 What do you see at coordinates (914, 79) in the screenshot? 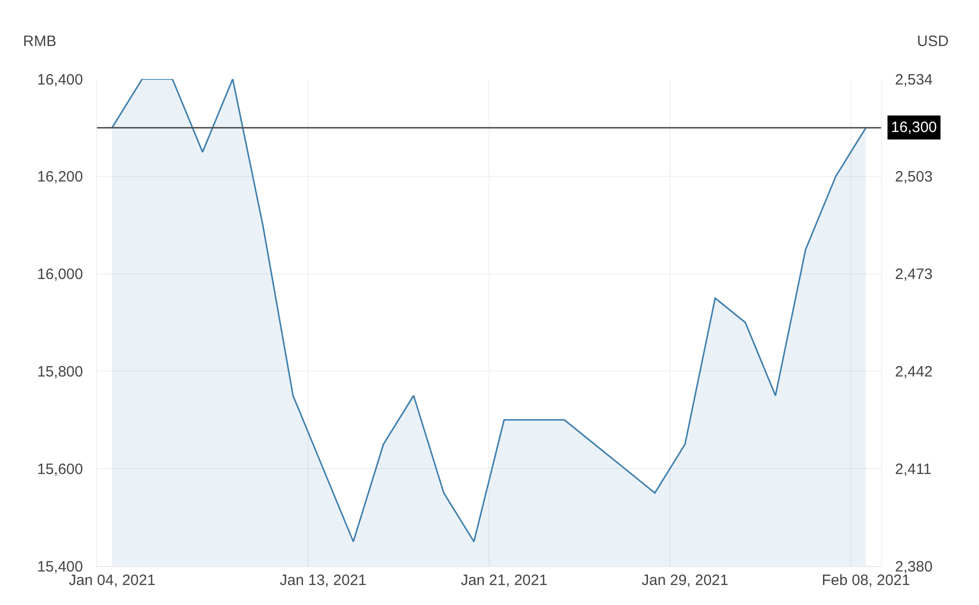
I see `y2-tick-label: 2,534` at bounding box center [914, 79].